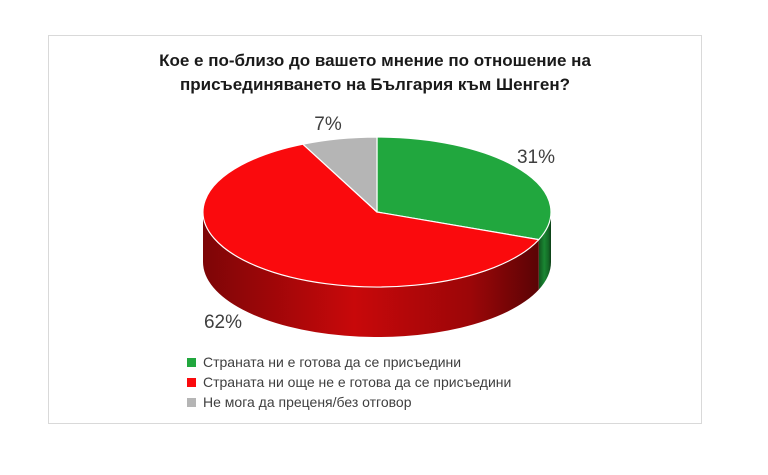  I want to click on legend-swatch-green-icon, so click(191, 362).